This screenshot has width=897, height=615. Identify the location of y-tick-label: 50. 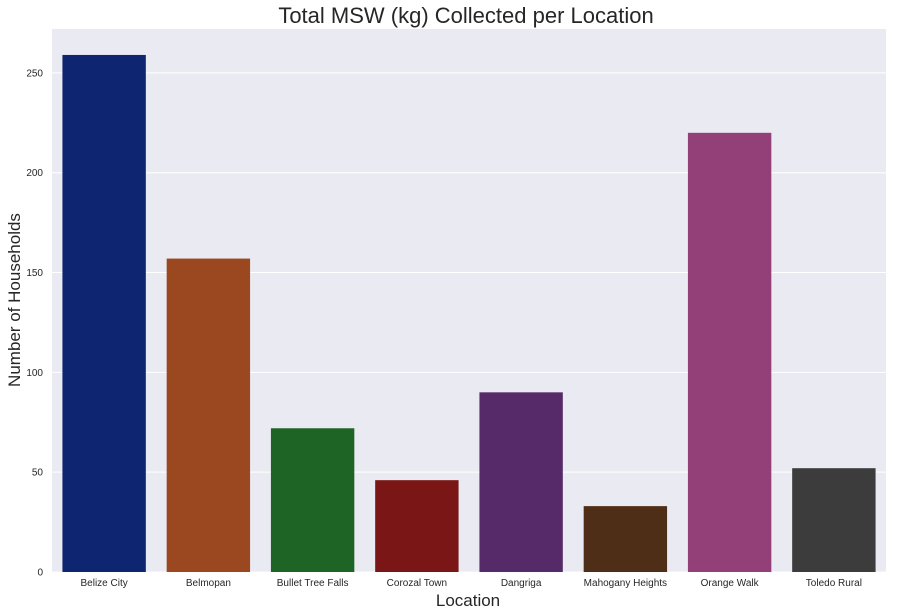
(38, 473).